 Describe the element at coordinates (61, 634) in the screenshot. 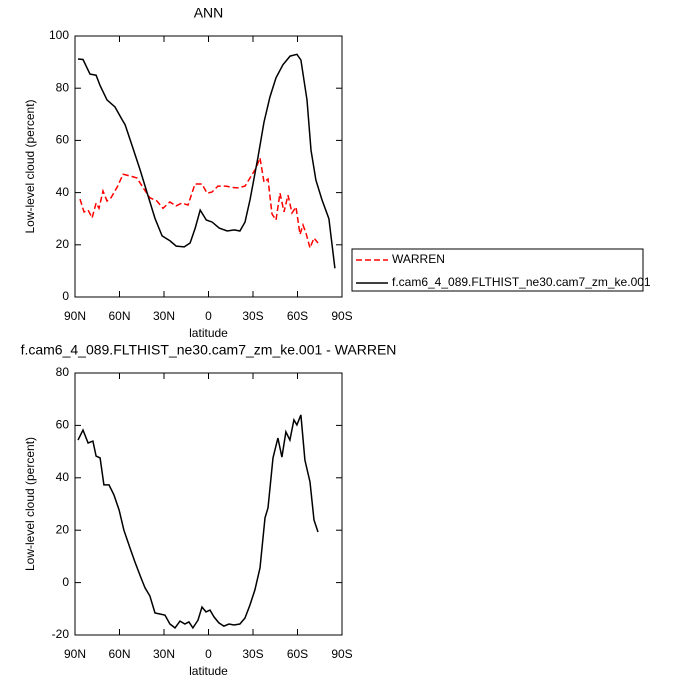

I see `y-tick-label: -20` at that location.